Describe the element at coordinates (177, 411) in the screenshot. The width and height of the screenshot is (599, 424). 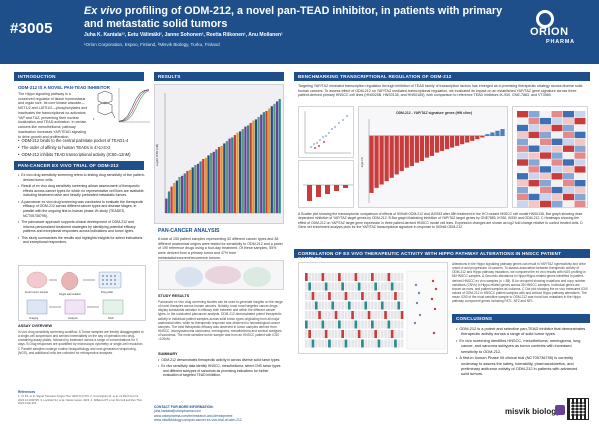
I see `contact-email: juha.kantala@orionpharma.com` at that location.